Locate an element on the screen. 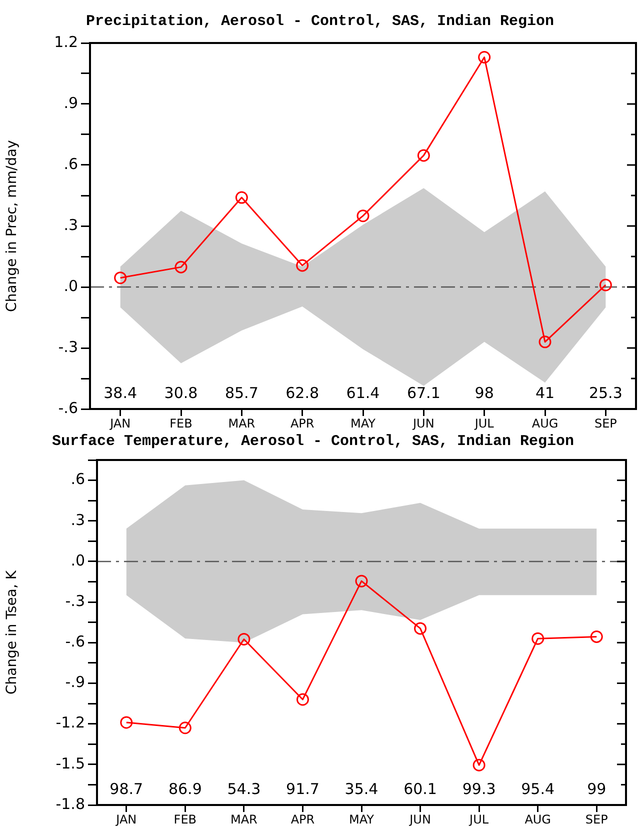 This screenshot has height=833, width=643. annotation: 61.4 is located at coordinates (363, 393).